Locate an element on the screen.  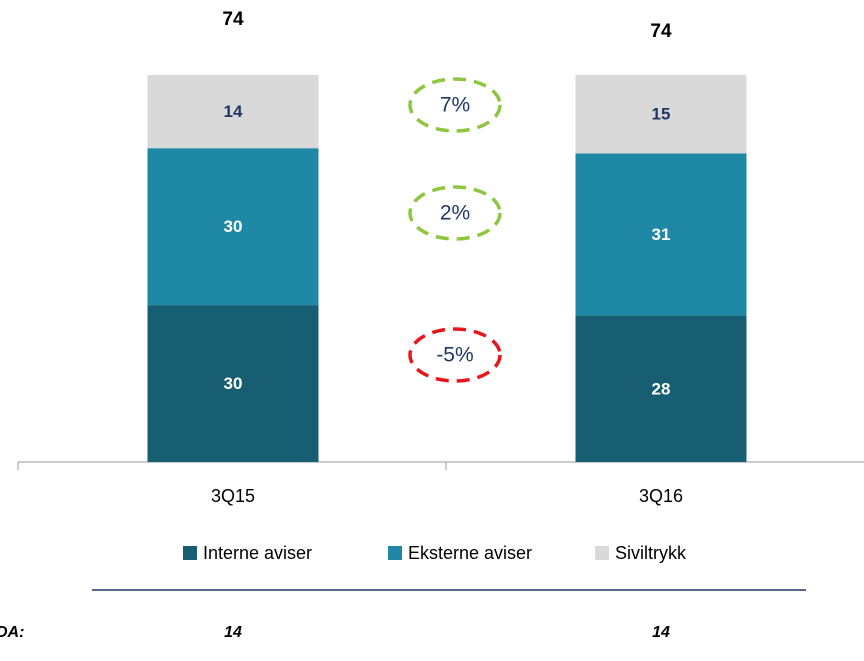
segment-label: 14 is located at coordinates (233, 111).